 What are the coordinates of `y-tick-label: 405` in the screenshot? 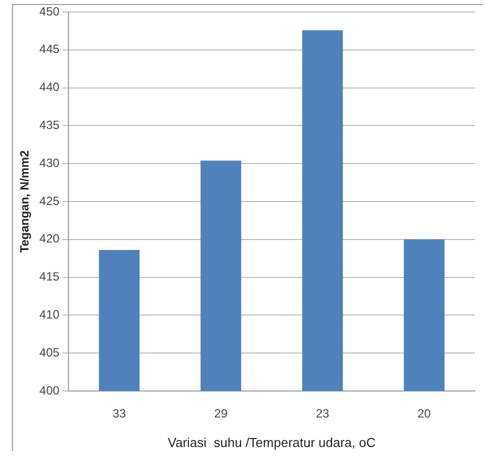 It's located at (49, 352).